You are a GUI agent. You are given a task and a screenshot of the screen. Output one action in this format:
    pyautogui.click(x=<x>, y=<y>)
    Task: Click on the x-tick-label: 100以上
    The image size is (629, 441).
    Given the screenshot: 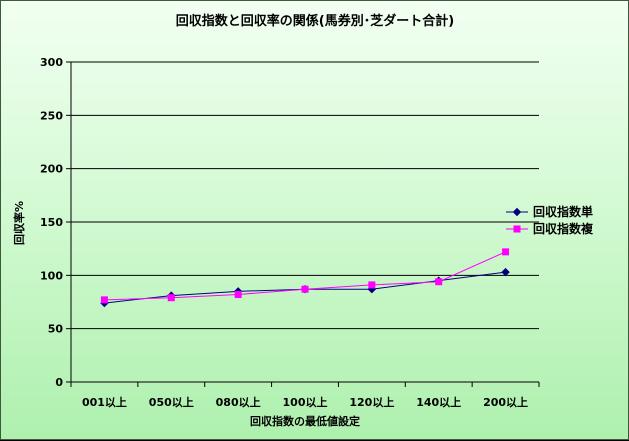 What is the action you would take?
    pyautogui.click(x=305, y=402)
    